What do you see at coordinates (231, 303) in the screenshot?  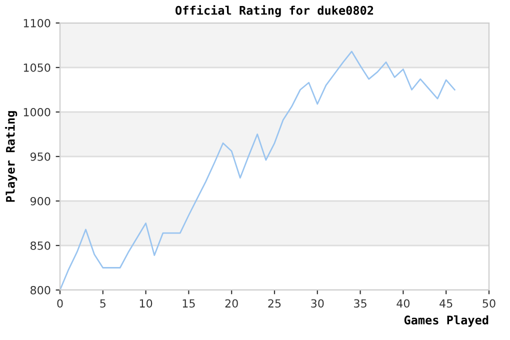 I see `x-tick-label: 20` at bounding box center [231, 303].